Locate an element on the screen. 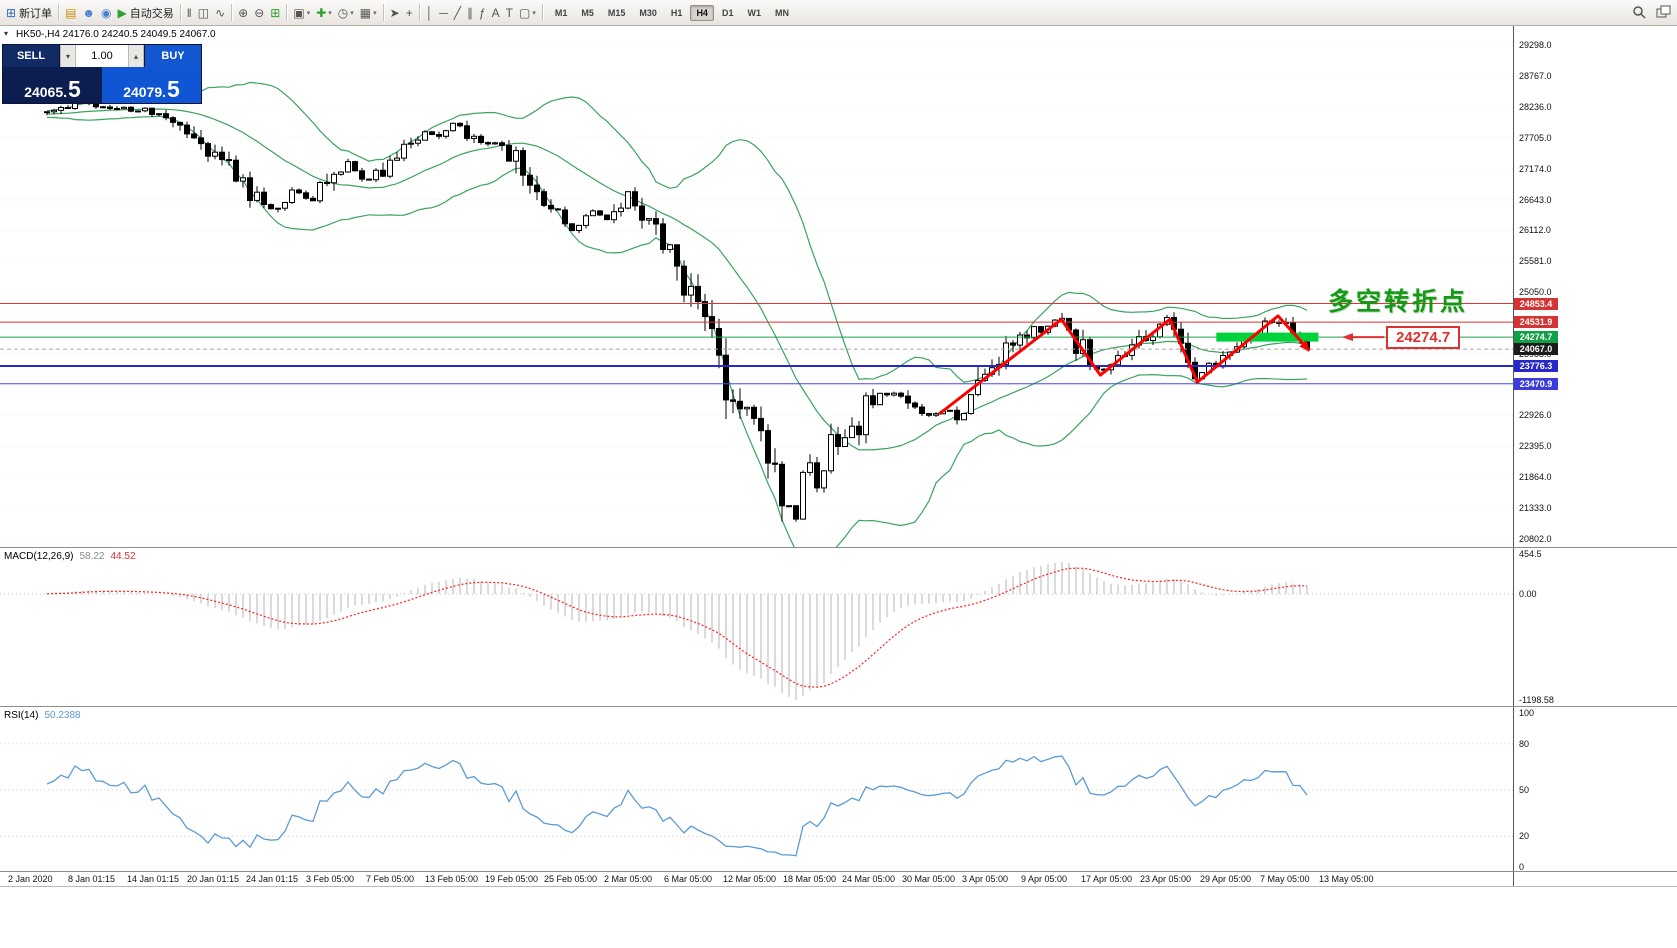 The image size is (1677, 948). bar-chart-button: ‖ is located at coordinates (189, 12).